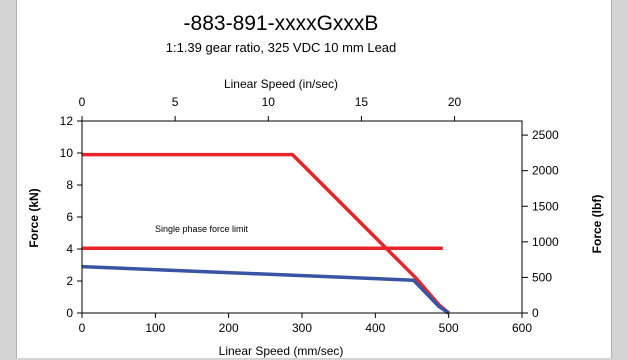 The width and height of the screenshot is (627, 360). I want to click on x-tick-label: 200, so click(229, 328).